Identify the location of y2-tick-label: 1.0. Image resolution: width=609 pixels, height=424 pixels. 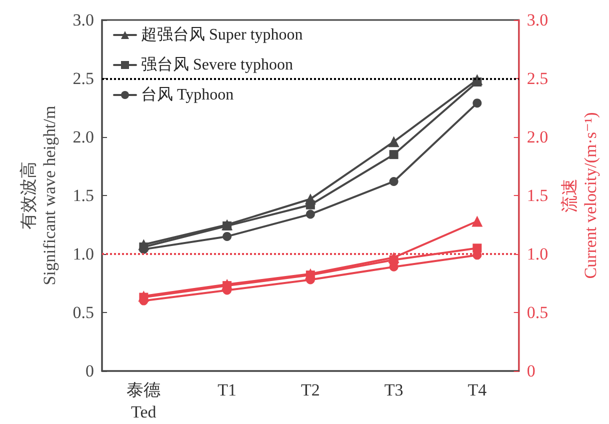
(537, 254).